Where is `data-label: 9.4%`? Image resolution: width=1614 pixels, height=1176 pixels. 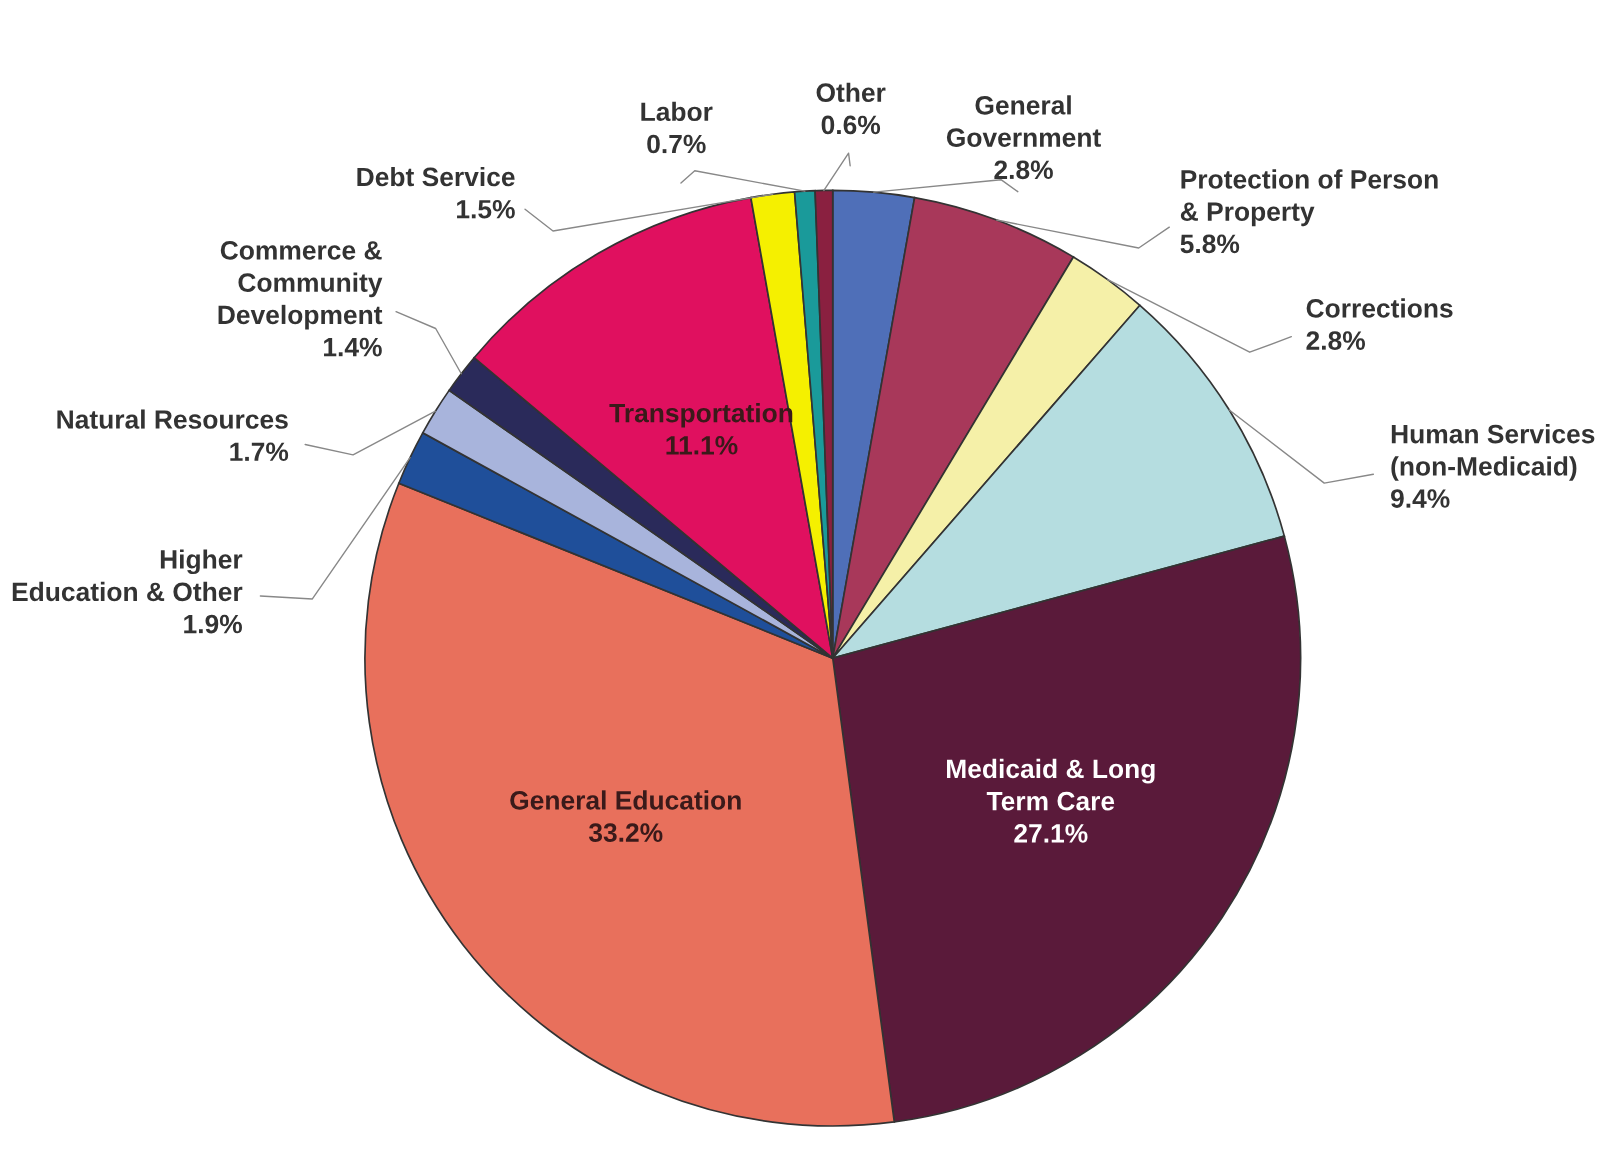
data-label: 9.4% is located at coordinates (1420, 498).